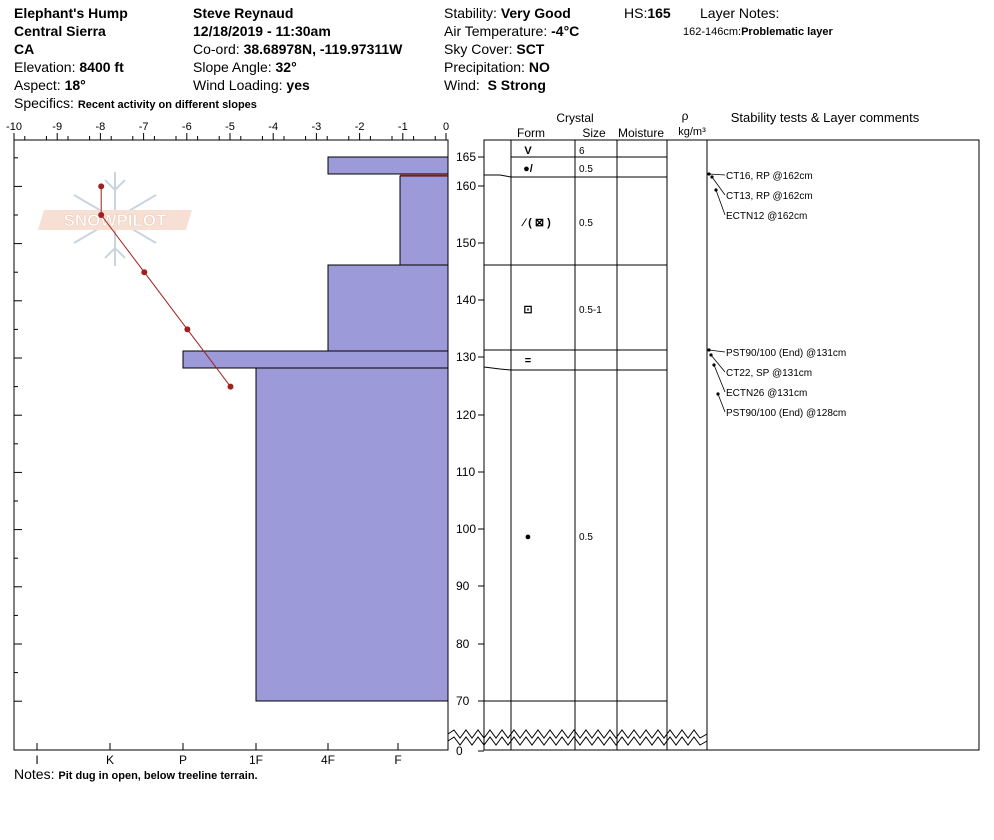 The height and width of the screenshot is (840, 994). I want to click on temp-tick-label: -3, so click(317, 127).